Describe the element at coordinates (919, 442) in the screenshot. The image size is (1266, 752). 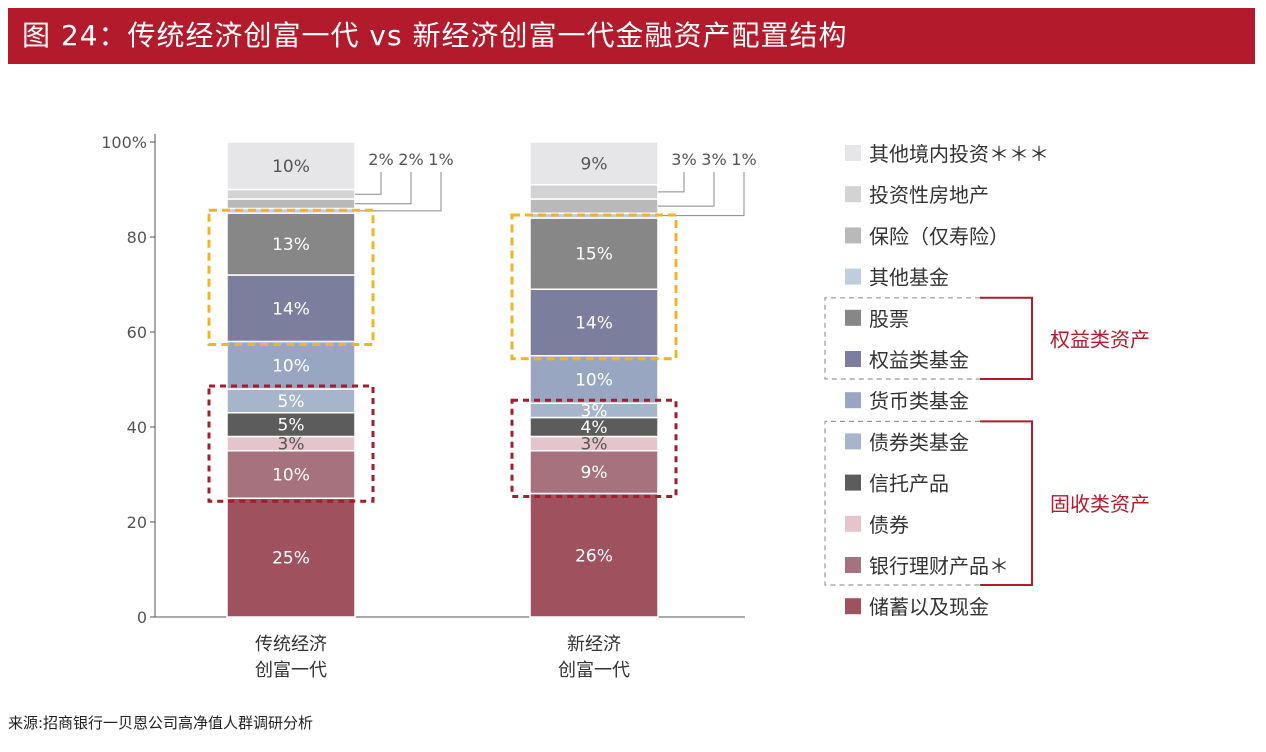
I see `legend-label: 债券类基金` at that location.